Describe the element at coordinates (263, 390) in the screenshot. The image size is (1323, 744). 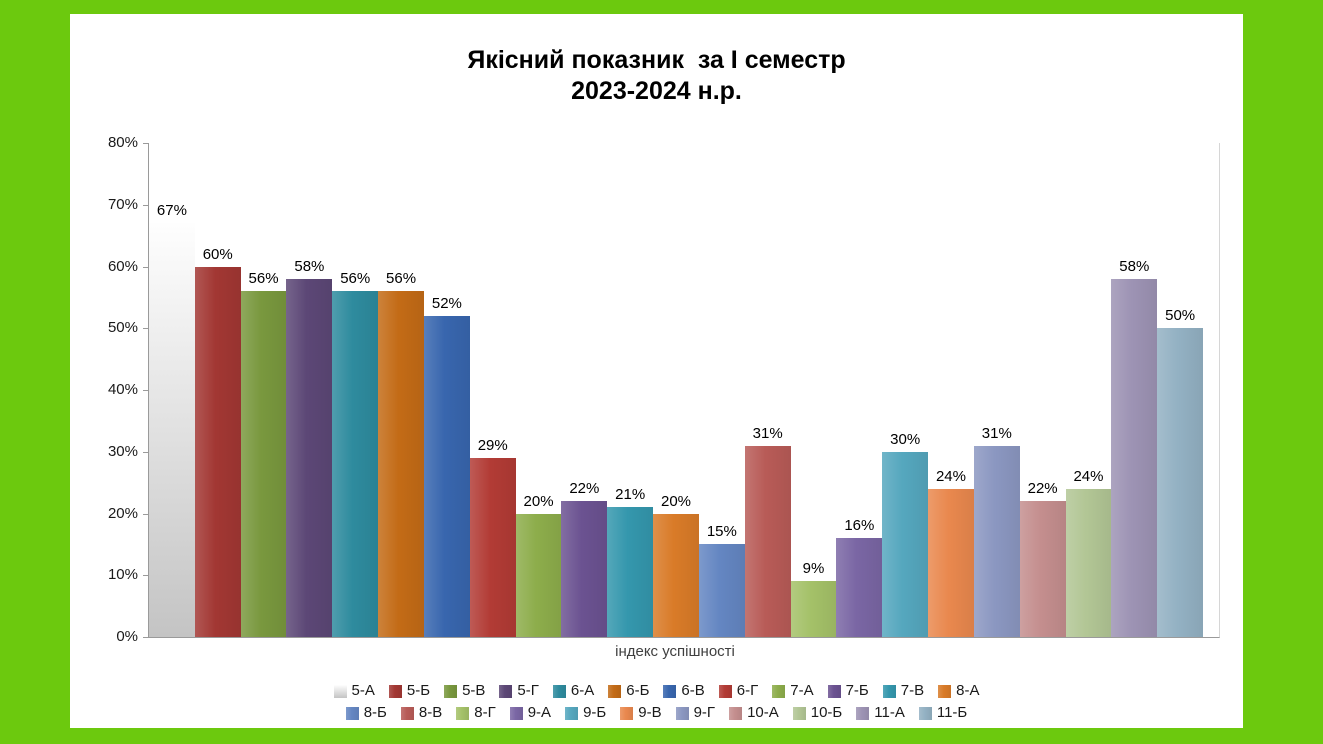
I see `bar-slot: 56%` at that location.